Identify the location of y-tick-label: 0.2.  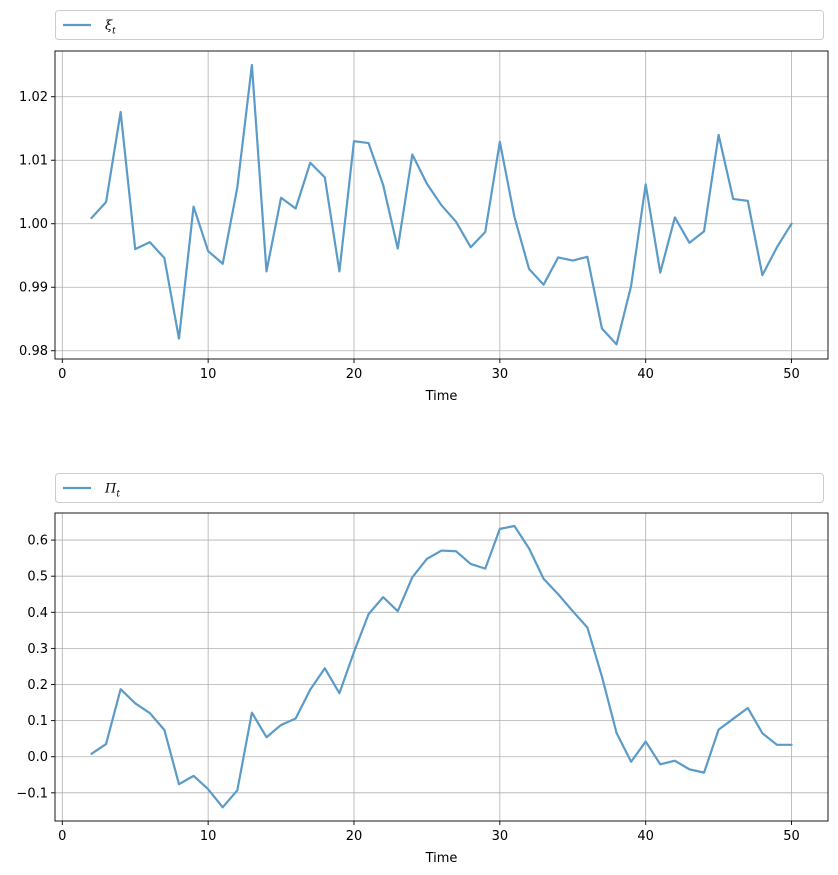
(37, 685).